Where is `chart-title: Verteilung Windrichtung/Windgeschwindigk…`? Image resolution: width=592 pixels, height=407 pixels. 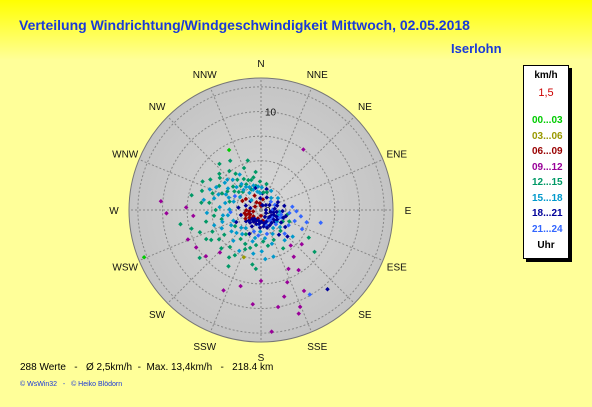 chart-title: Verteilung Windrichtung/Windgeschwindigk… is located at coordinates (244, 25).